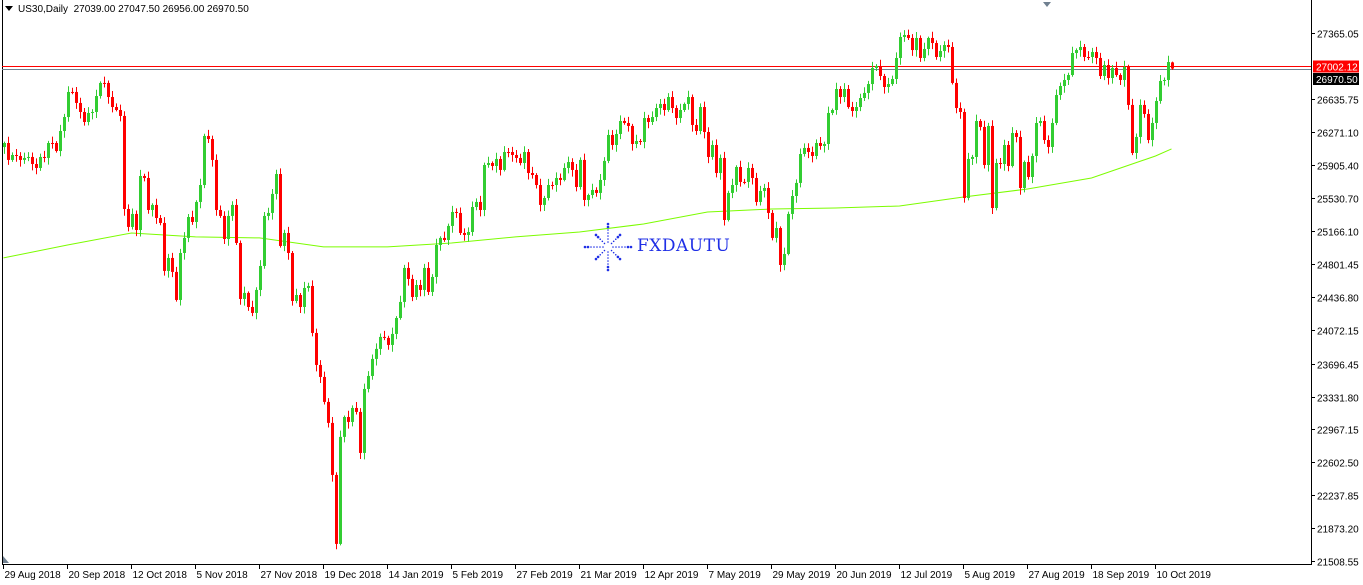 The width and height of the screenshot is (1363, 585). I want to click on collapse-triangle-icon, so click(9, 8).